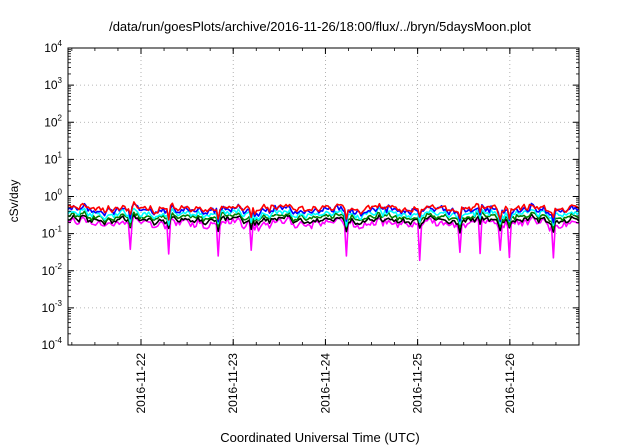 The image size is (640, 448). I want to click on y-tick-label: 10⁻⁴, so click(52, 344).